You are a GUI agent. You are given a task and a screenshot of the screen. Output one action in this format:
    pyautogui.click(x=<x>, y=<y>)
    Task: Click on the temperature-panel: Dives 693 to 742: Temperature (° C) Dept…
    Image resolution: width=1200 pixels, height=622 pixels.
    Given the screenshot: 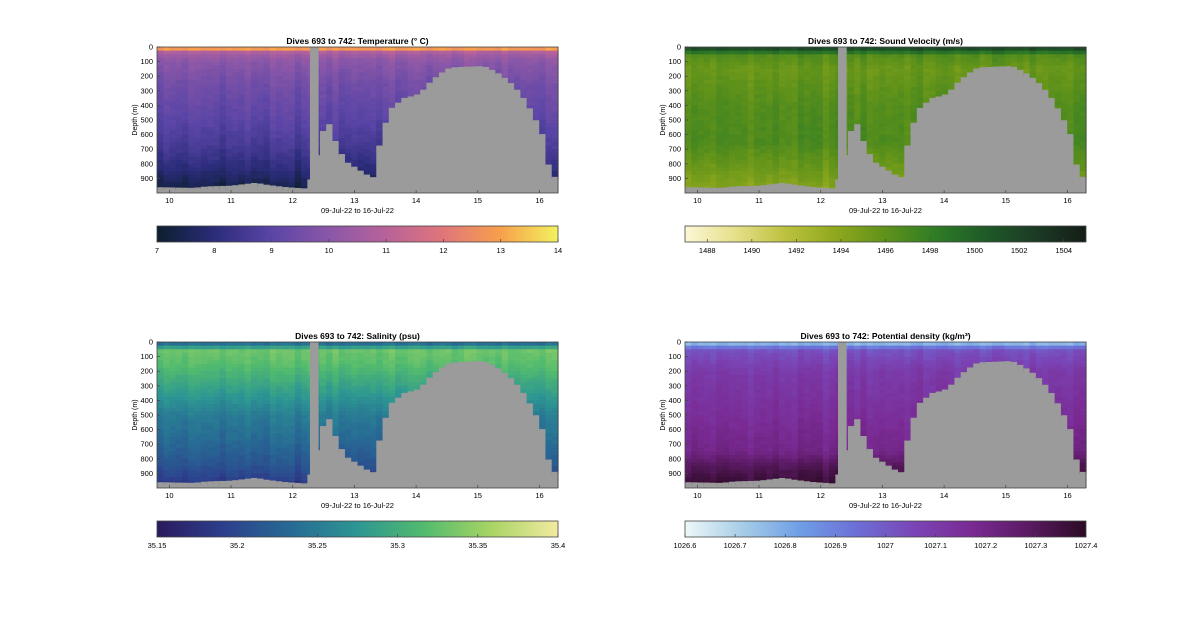 What is the action you would take?
    pyautogui.click(x=347, y=145)
    